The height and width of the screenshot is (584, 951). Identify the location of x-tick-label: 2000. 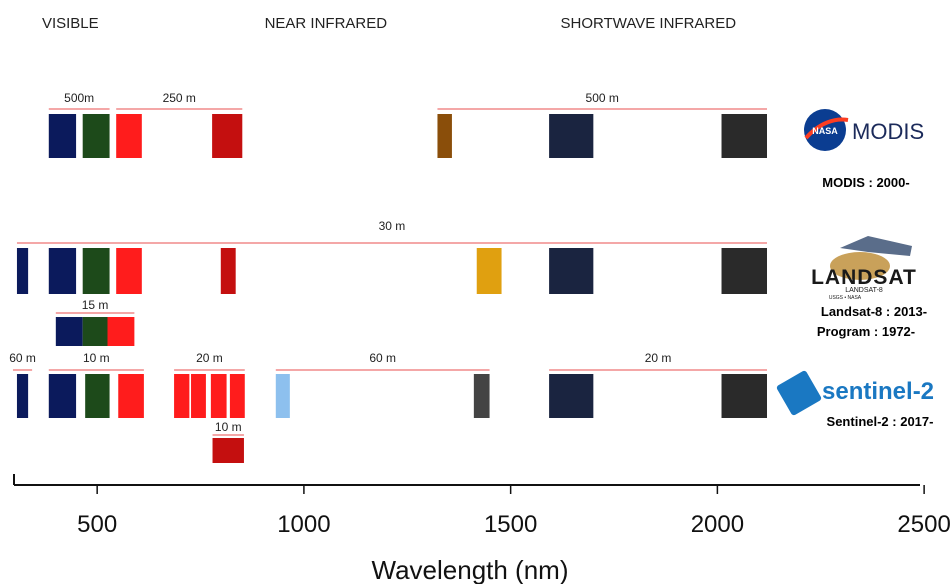
(717, 524).